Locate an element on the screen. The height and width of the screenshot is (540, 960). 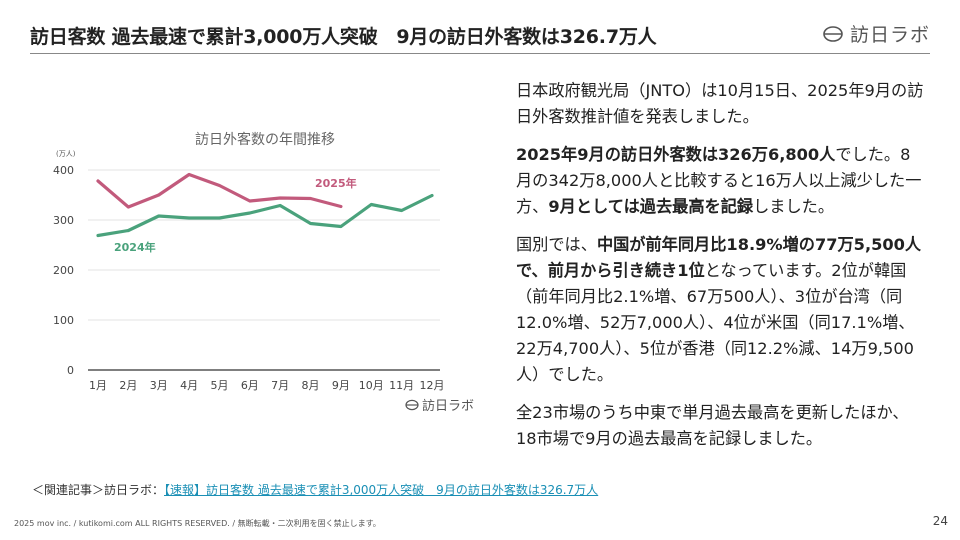
x-tick-label: 8月 is located at coordinates (311, 385).